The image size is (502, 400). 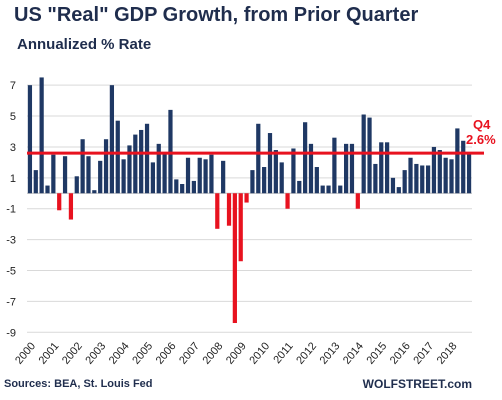 I want to click on x-tick-label: 2009, so click(x=236, y=353).